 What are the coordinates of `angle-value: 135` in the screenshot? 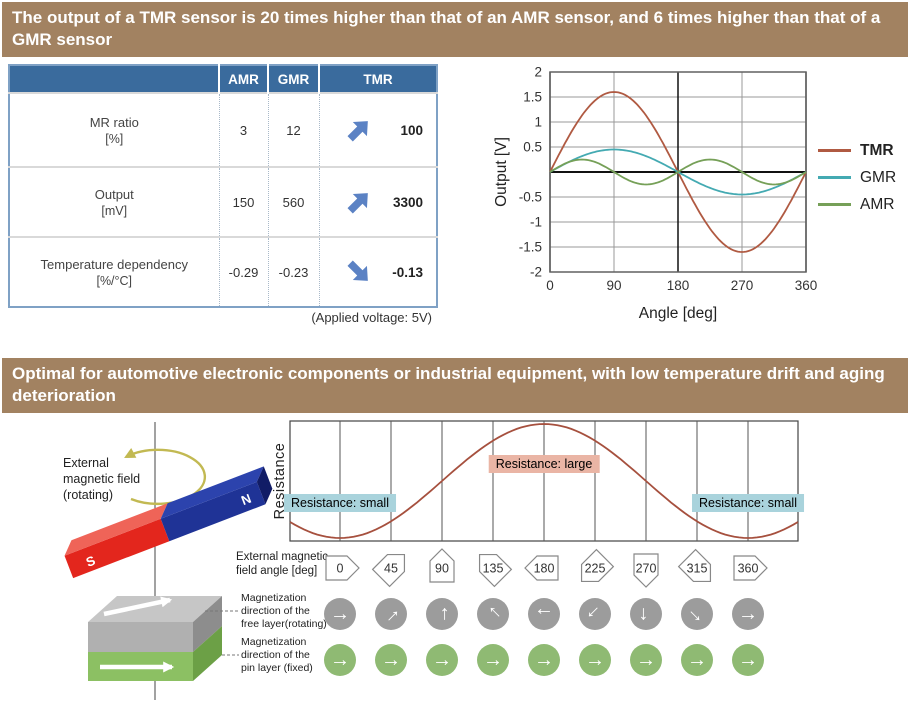 It's located at (493, 568).